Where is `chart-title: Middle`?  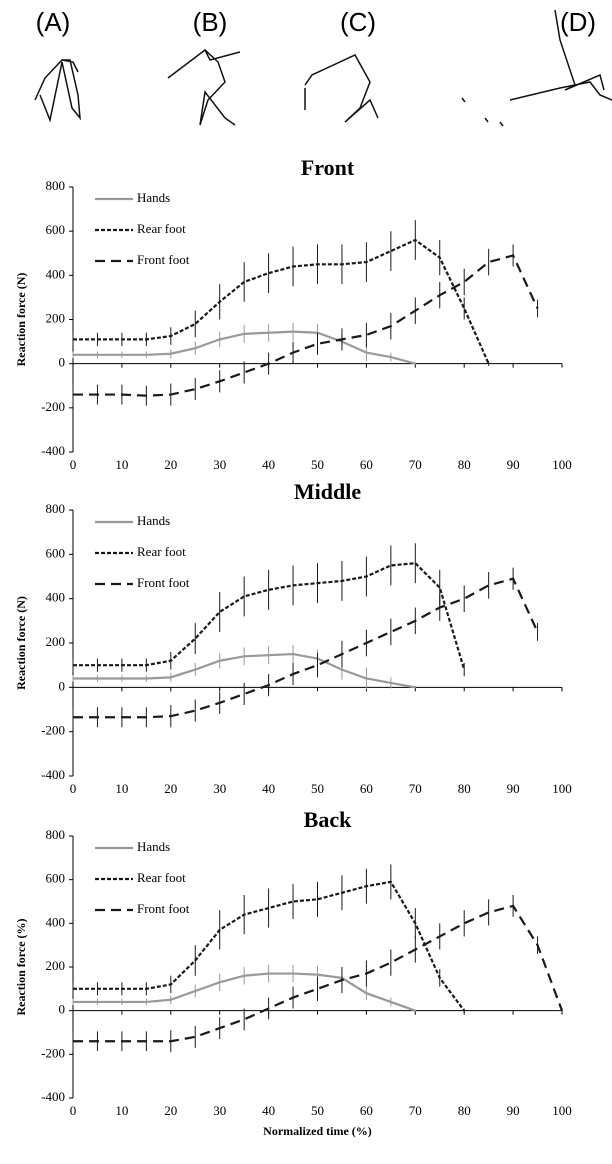
chart-title: Middle is located at coordinates (327, 491).